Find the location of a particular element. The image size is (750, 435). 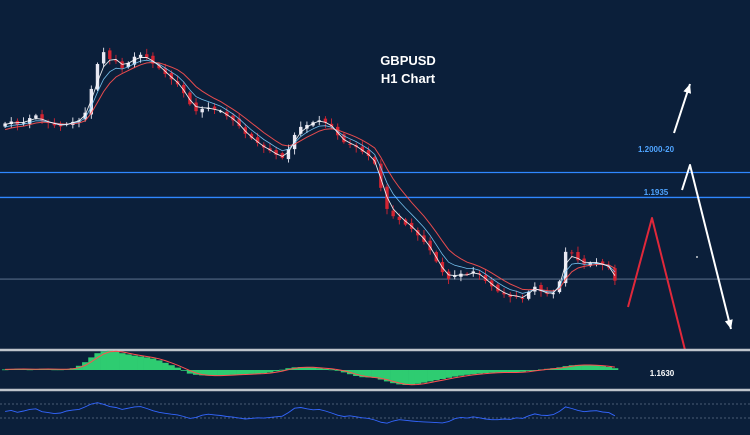

arrow-red-down is located at coordinates (659, 294).